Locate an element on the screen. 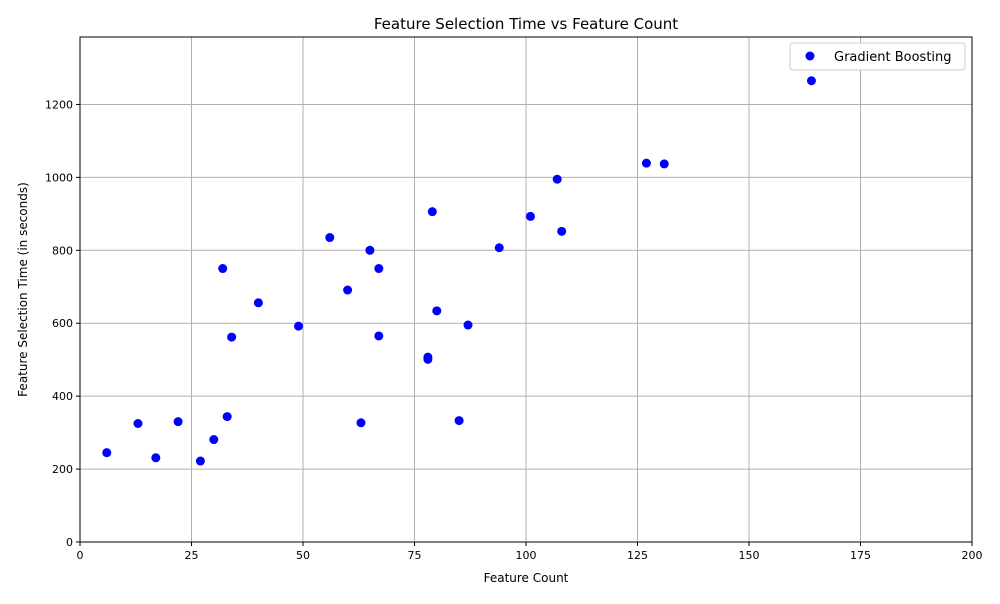 The height and width of the screenshot is (604, 1000). y-tick-label: 1000 is located at coordinates (59, 177).